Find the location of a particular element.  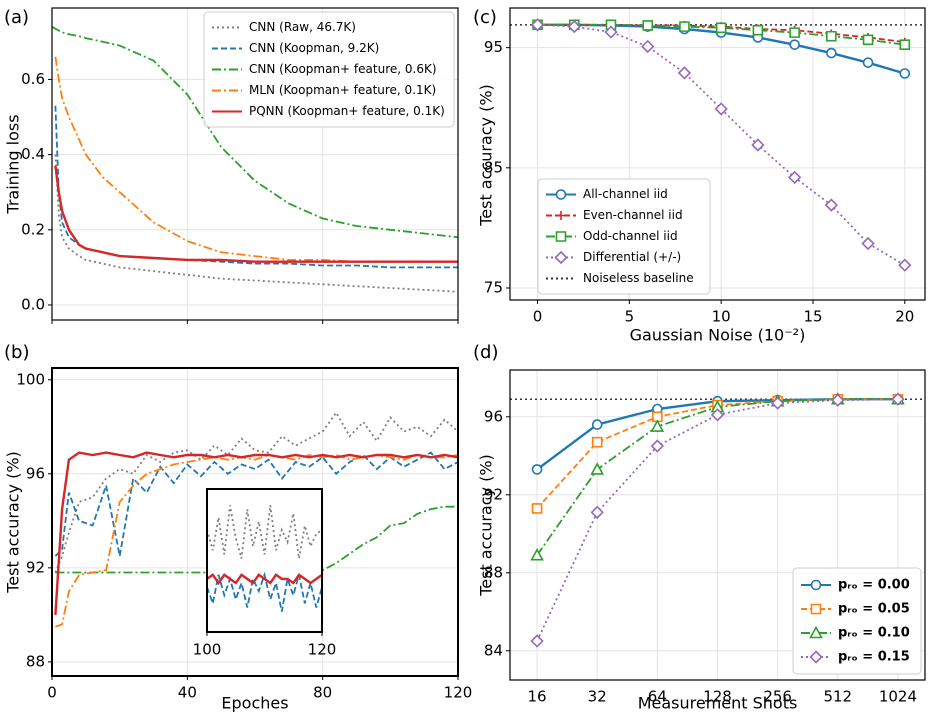

legend-label: pᵣₒ = 0.00 is located at coordinates (874, 585).